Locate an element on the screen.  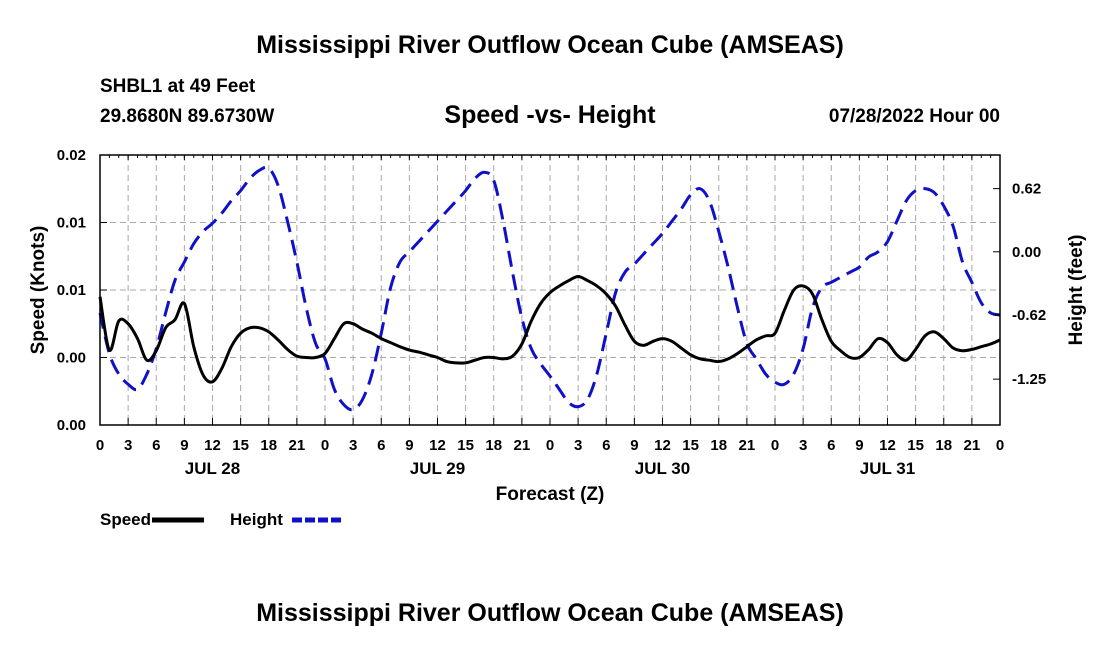
x-axis-title: Forecast (Z) is located at coordinates (550, 494).